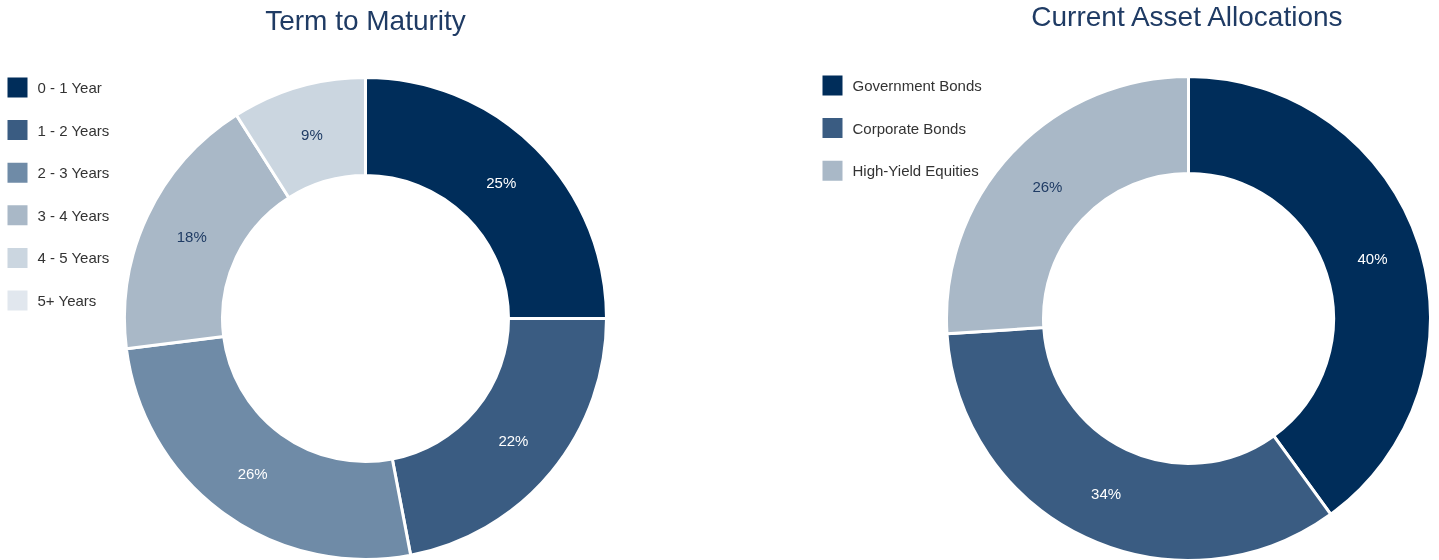  I want to click on legend-label: 2 - 3 Years, so click(73, 173).